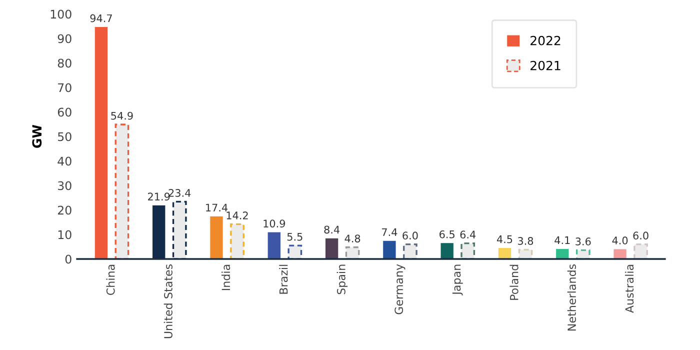  What do you see at coordinates (342, 279) in the screenshot?
I see `x-tick-label: Spain` at bounding box center [342, 279].